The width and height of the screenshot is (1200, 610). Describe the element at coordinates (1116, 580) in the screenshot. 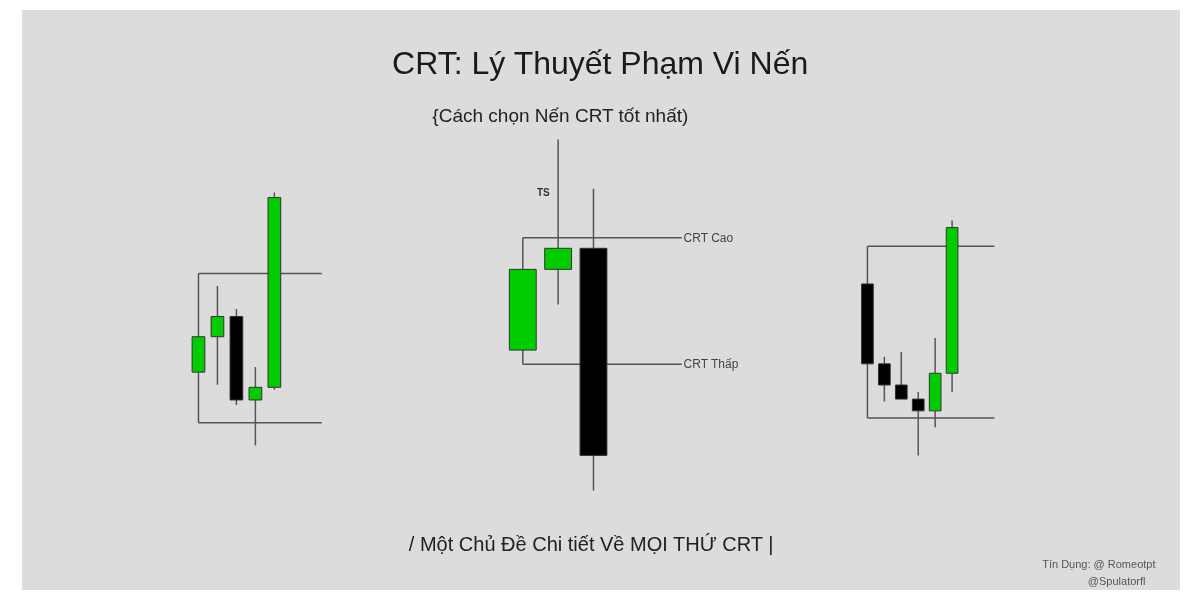

I see `text: @Spulatorfl` at that location.